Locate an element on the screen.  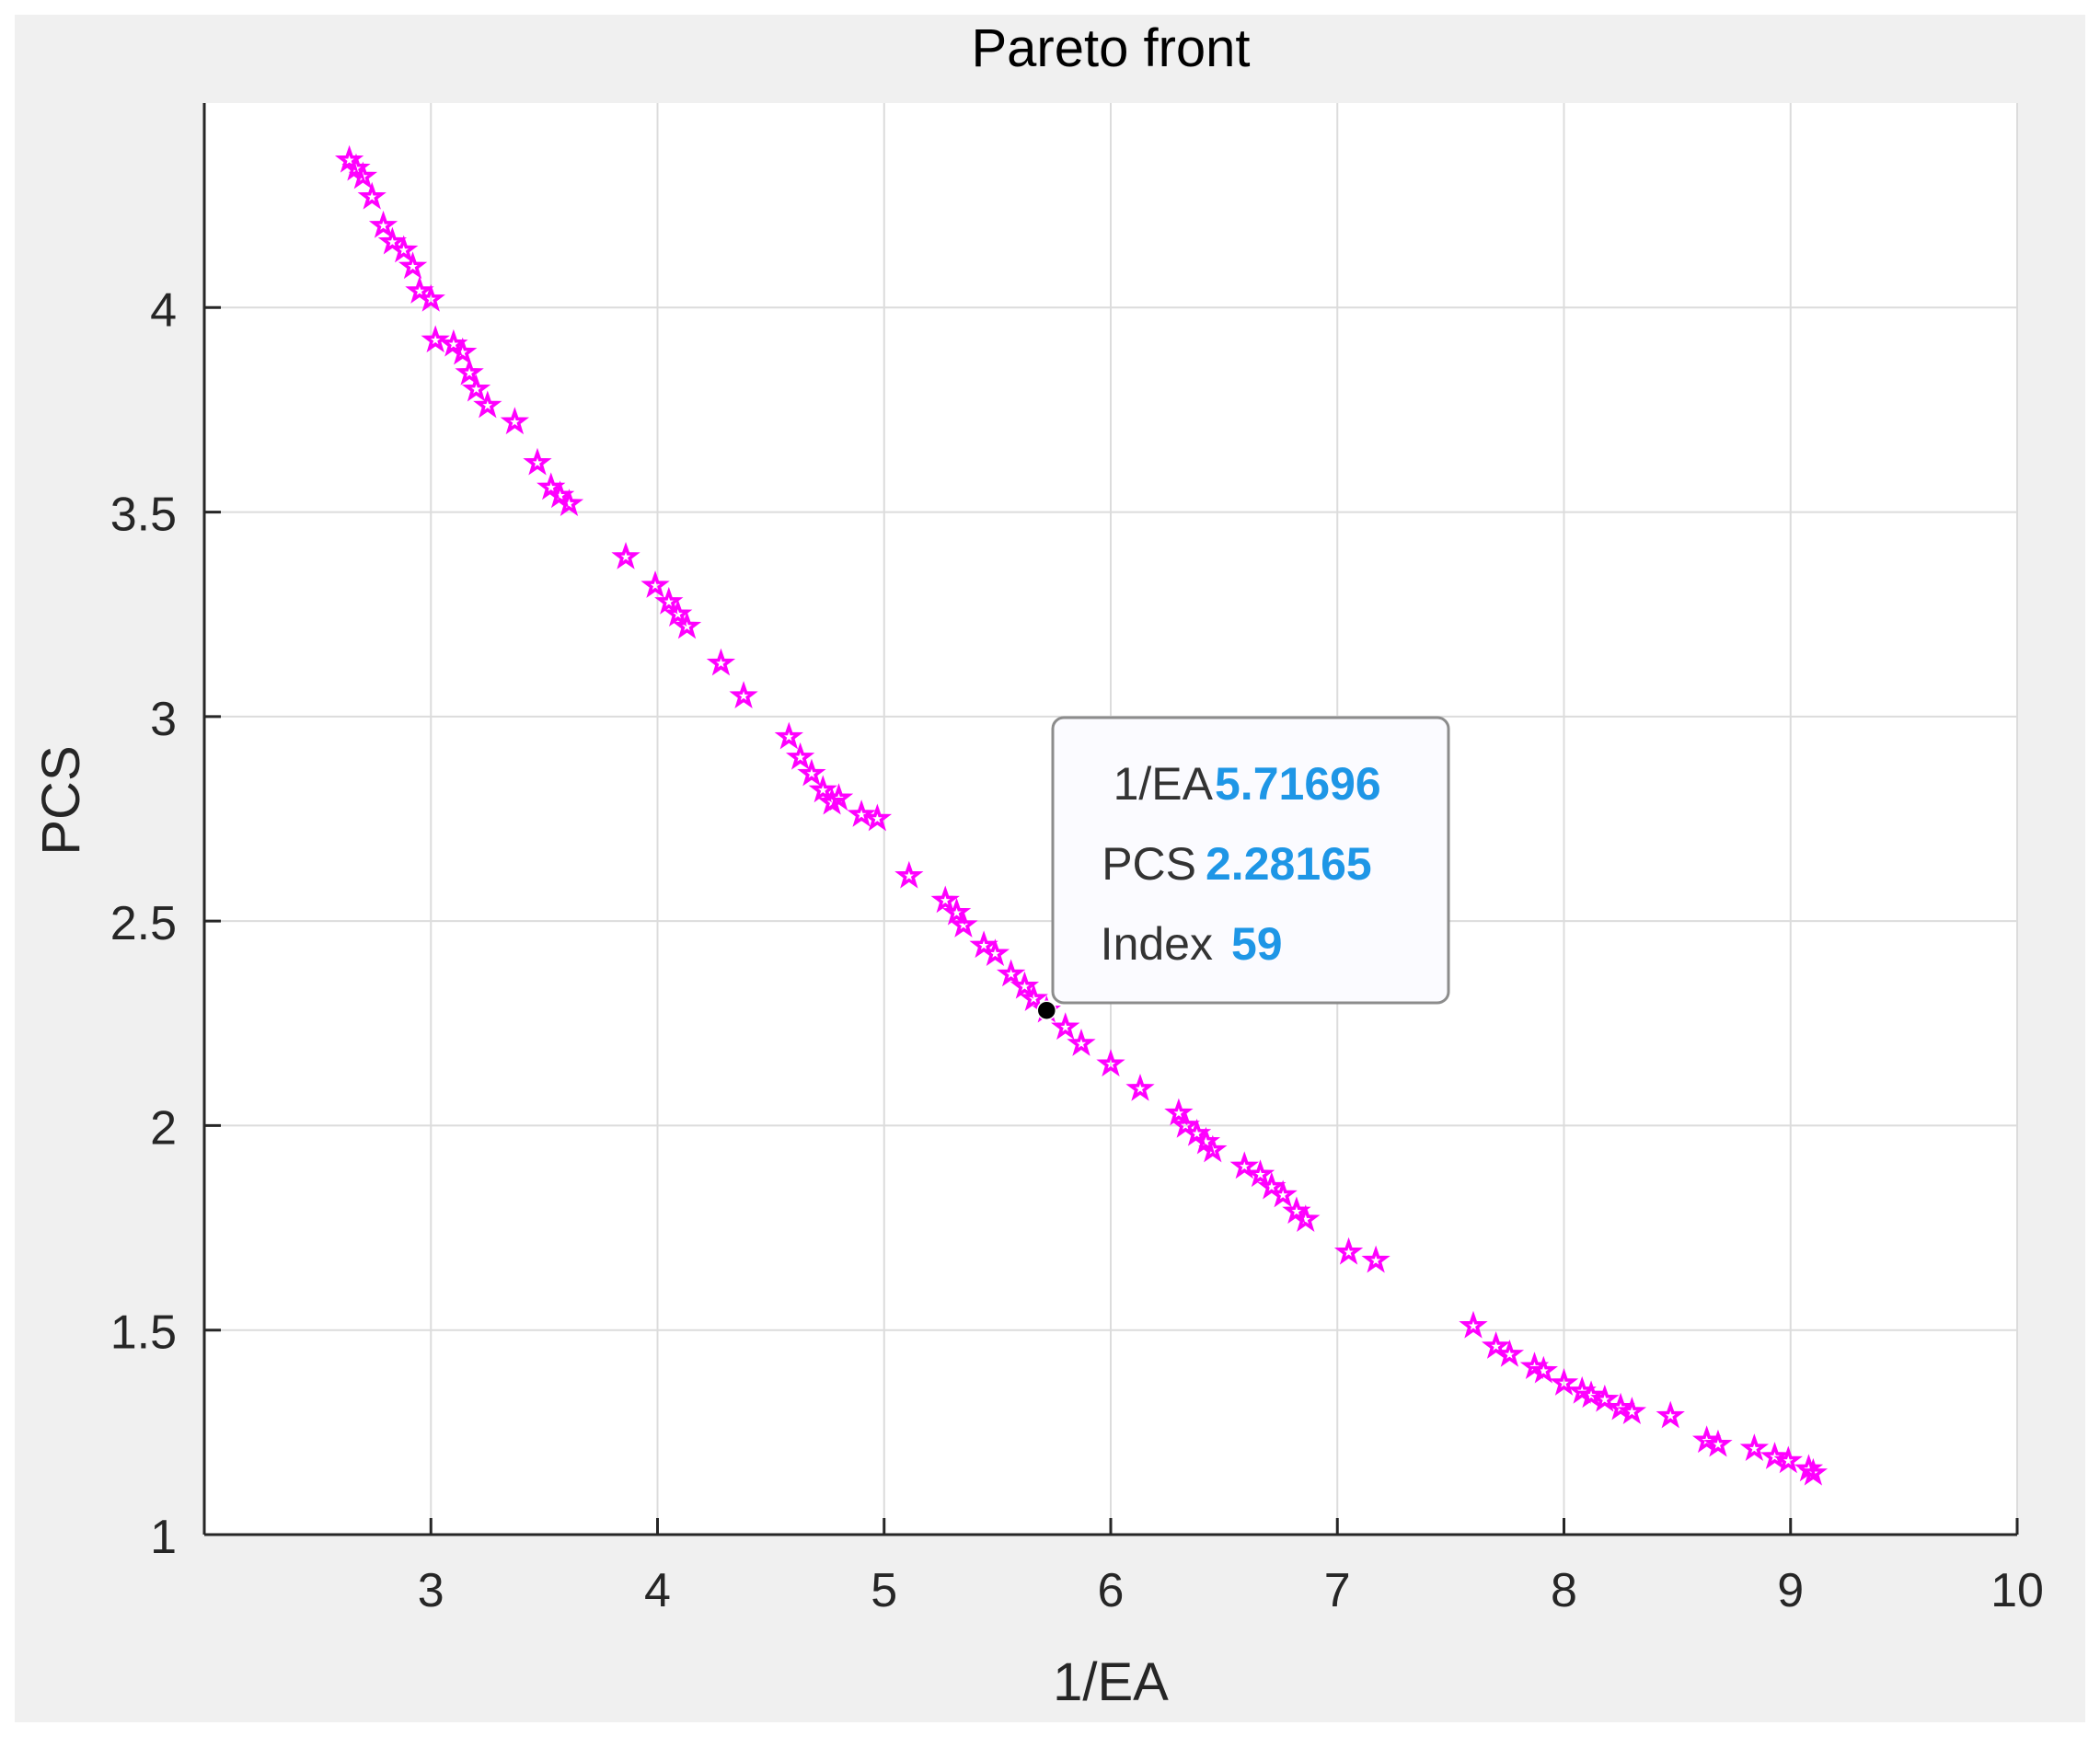
x-tick-label: 6 is located at coordinates (1111, 1591).